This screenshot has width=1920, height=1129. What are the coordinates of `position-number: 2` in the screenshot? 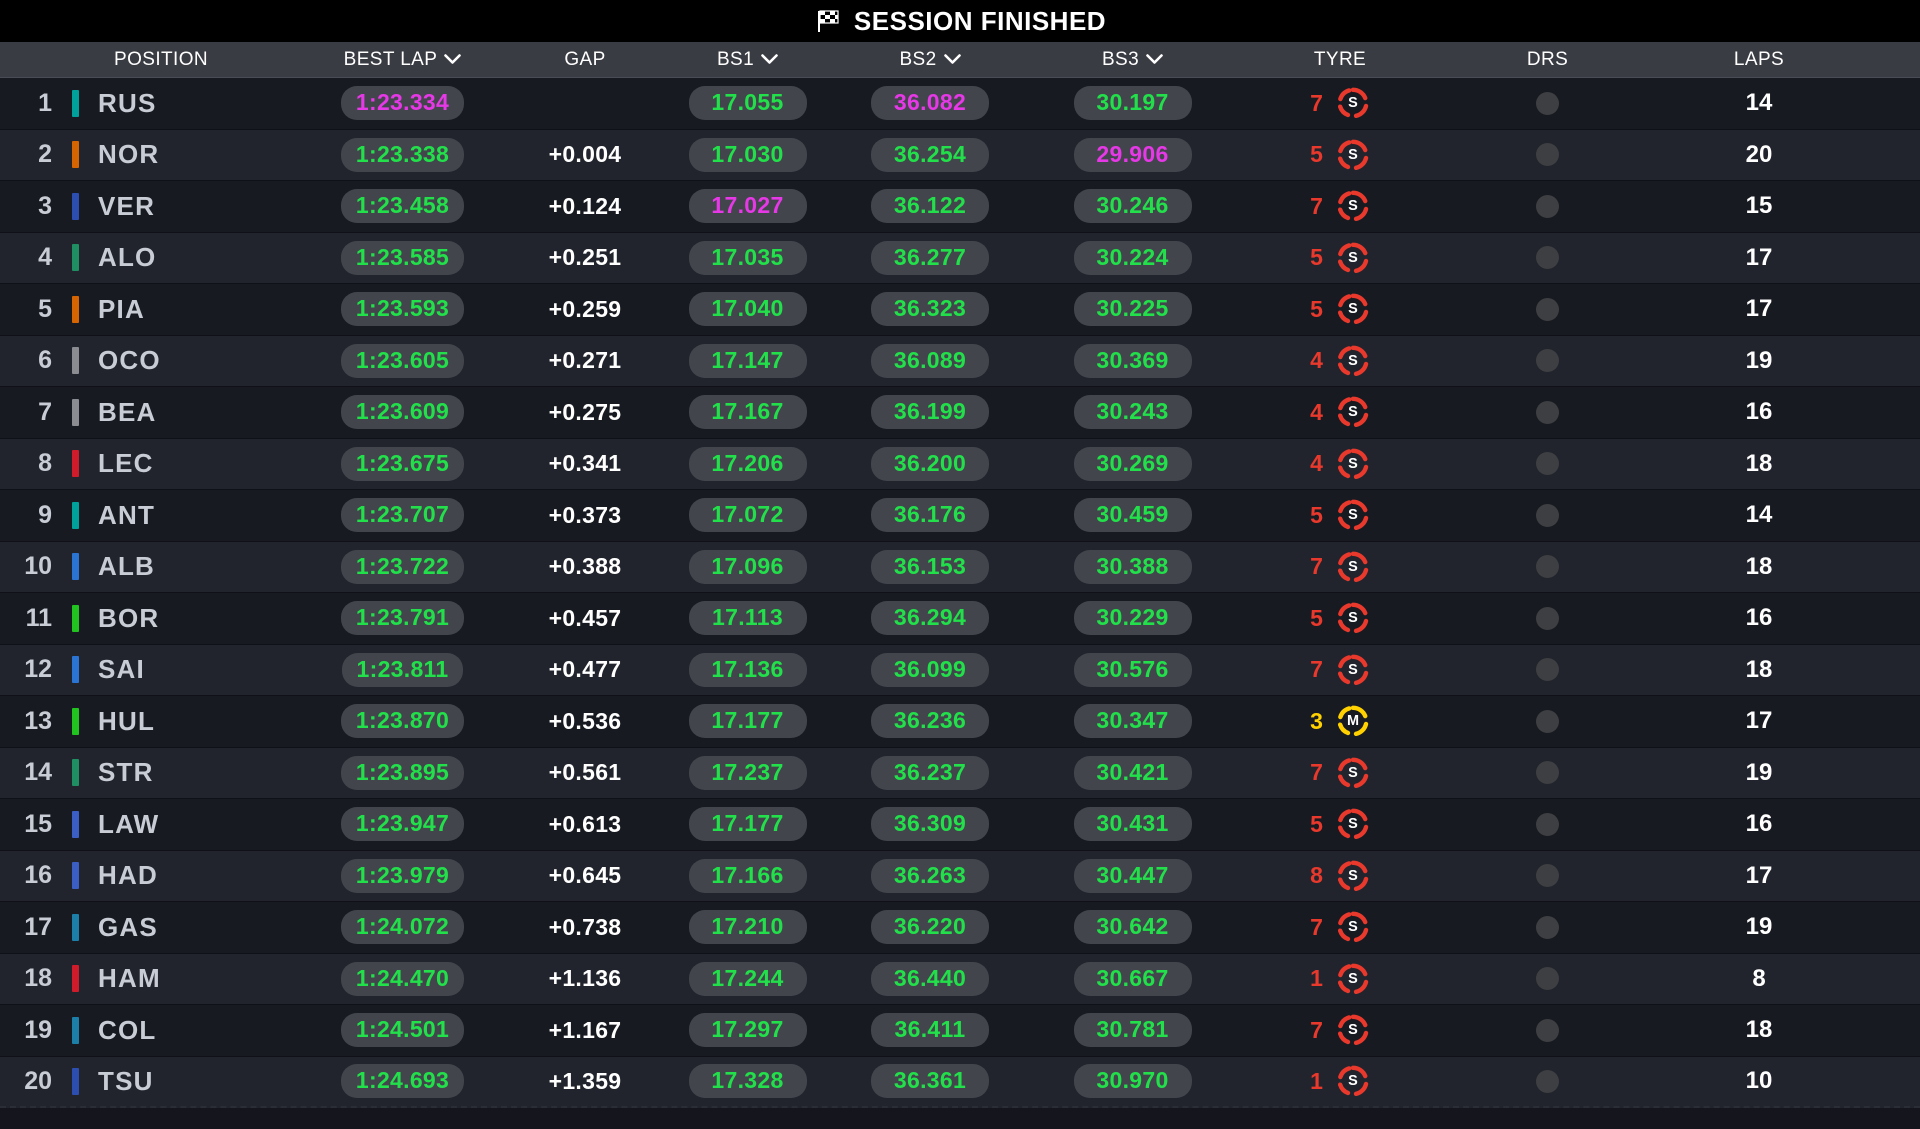 It's located at (45, 154).